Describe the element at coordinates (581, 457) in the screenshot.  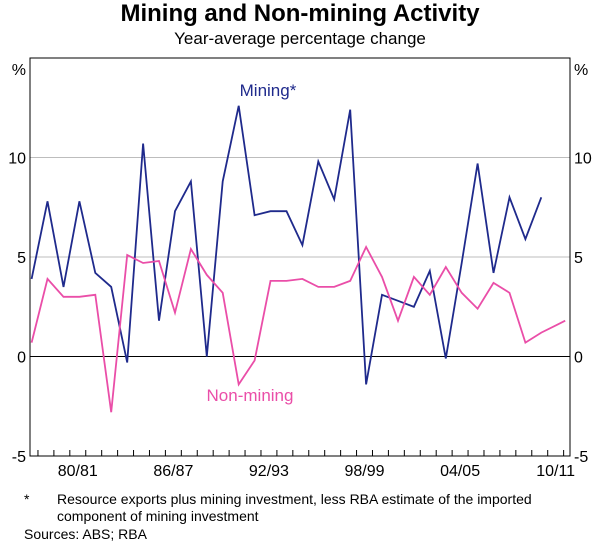
I see `y-tick-label-right: -5` at that location.